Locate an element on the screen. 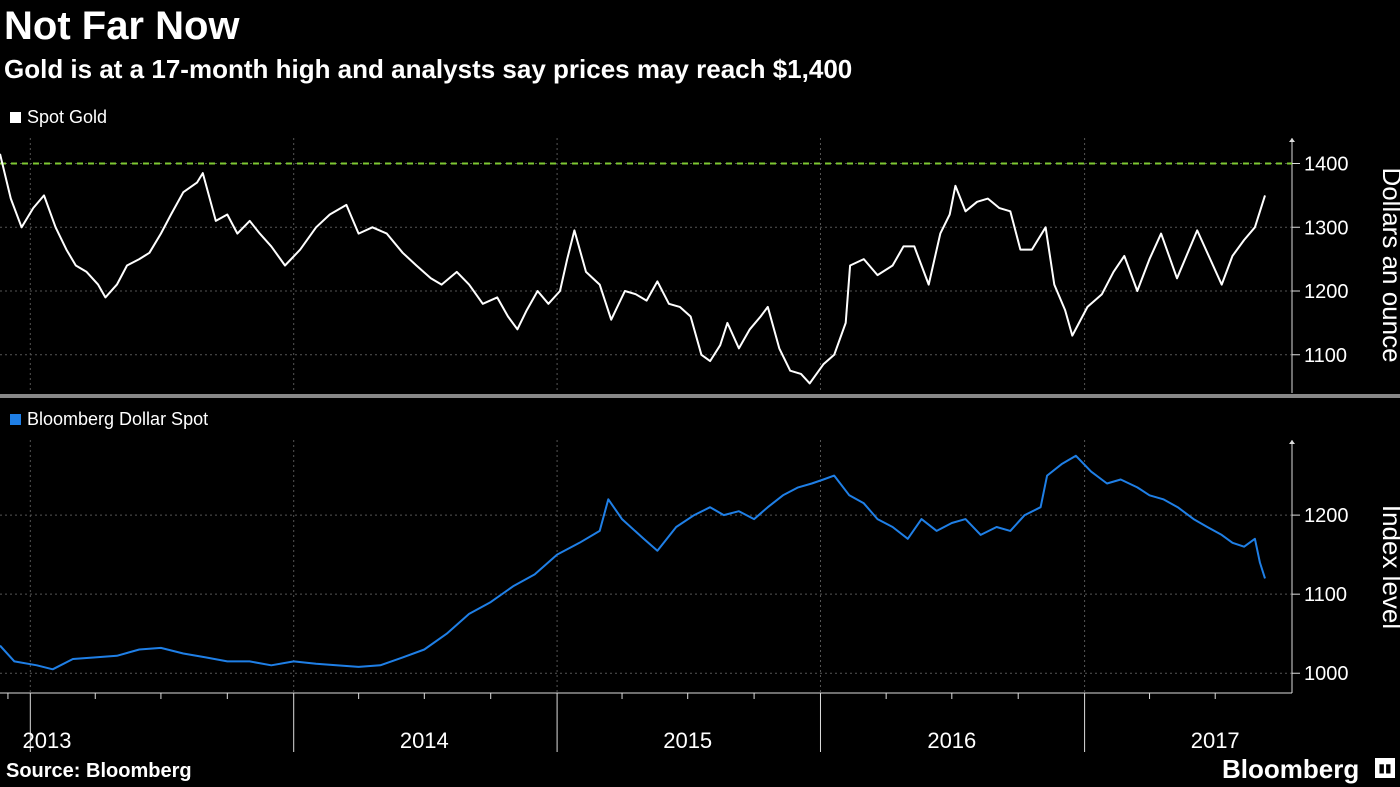 The width and height of the screenshot is (1400, 787). y-tick-label-0-0: 1400 is located at coordinates (1326, 165).